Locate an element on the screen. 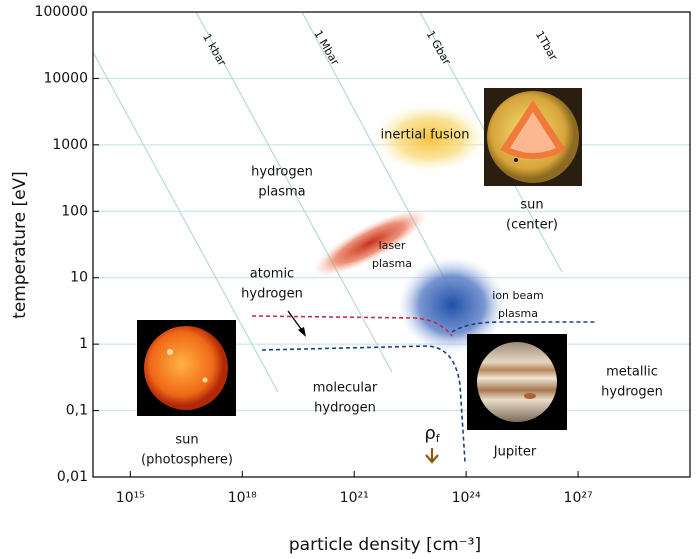  dissociation-line is located at coordinates (352, 326).